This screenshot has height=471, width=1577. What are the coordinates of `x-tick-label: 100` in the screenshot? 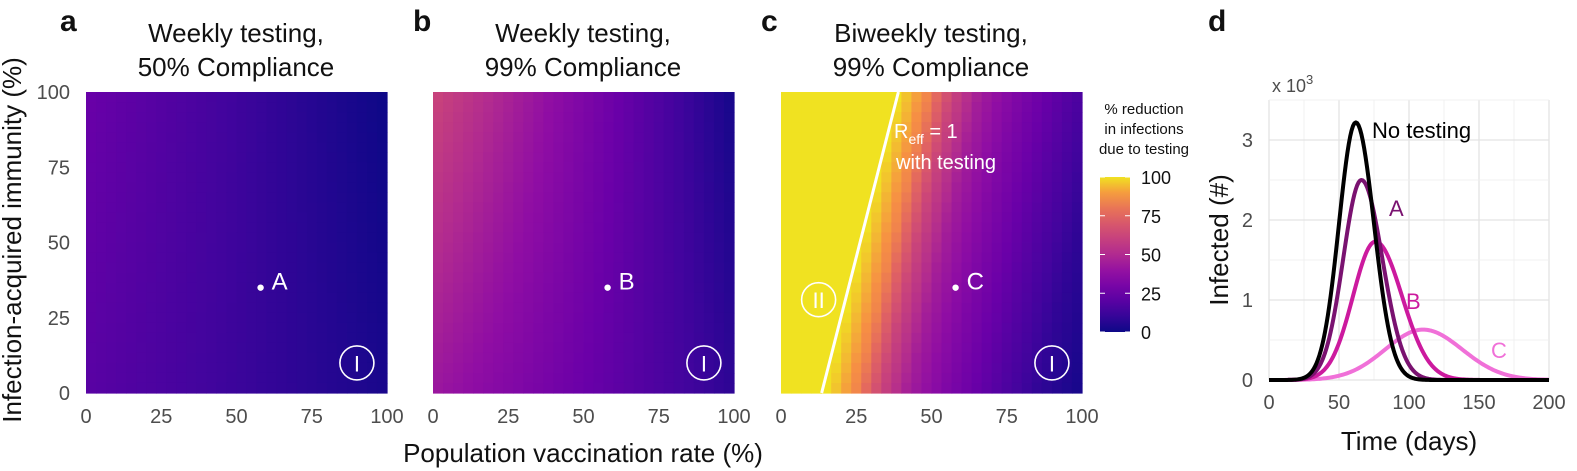 It's located at (1081, 417).